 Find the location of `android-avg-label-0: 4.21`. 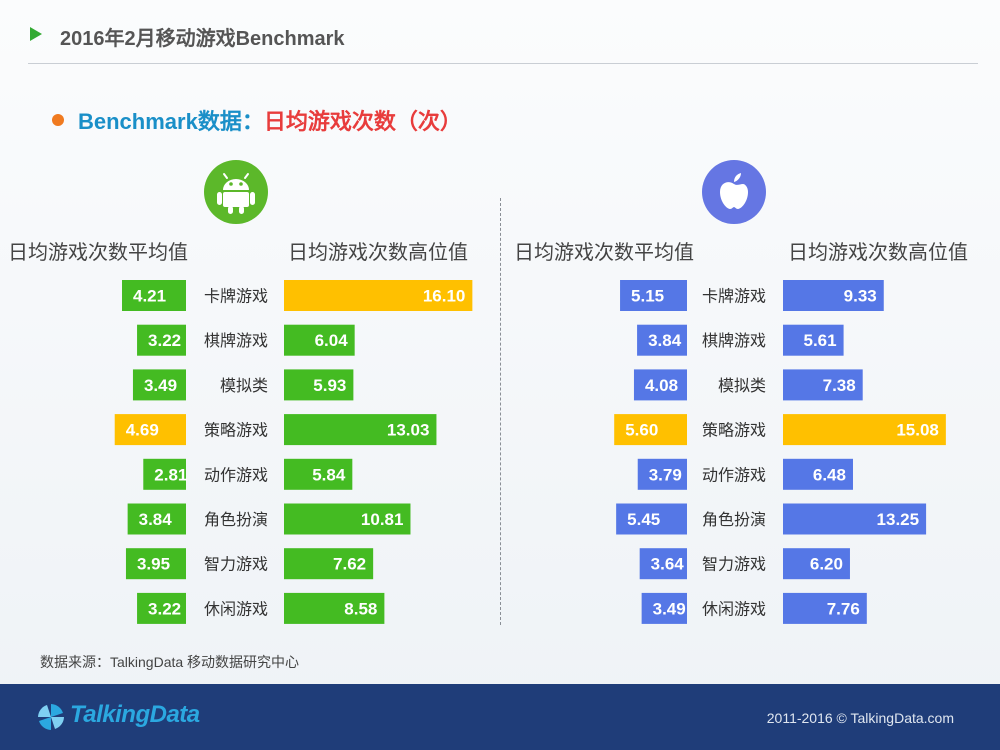

android-avg-label-0: 4.21 is located at coordinates (149, 296).